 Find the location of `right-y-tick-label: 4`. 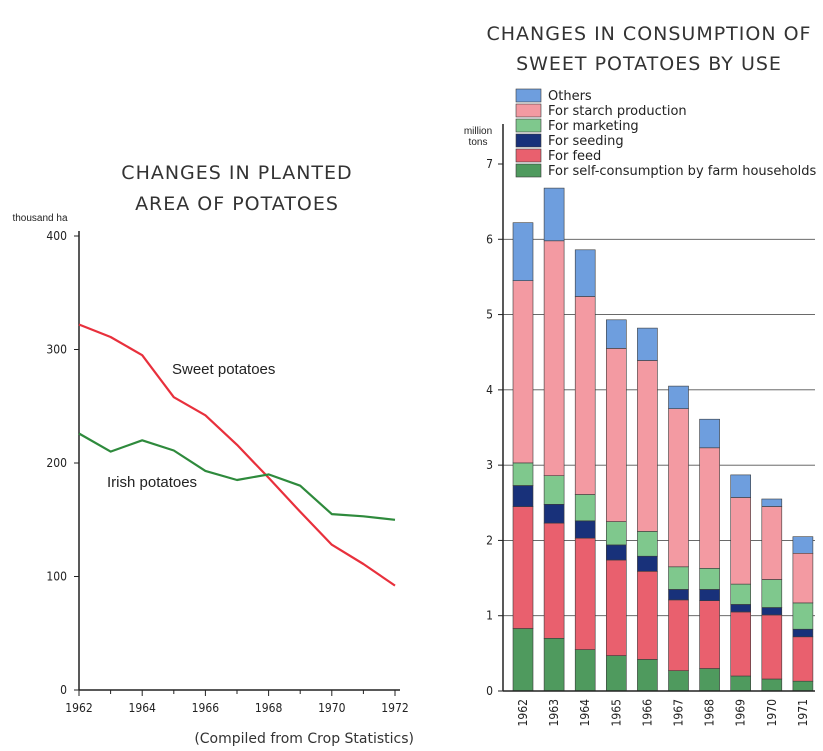

right-y-tick-label: 4 is located at coordinates (489, 390).